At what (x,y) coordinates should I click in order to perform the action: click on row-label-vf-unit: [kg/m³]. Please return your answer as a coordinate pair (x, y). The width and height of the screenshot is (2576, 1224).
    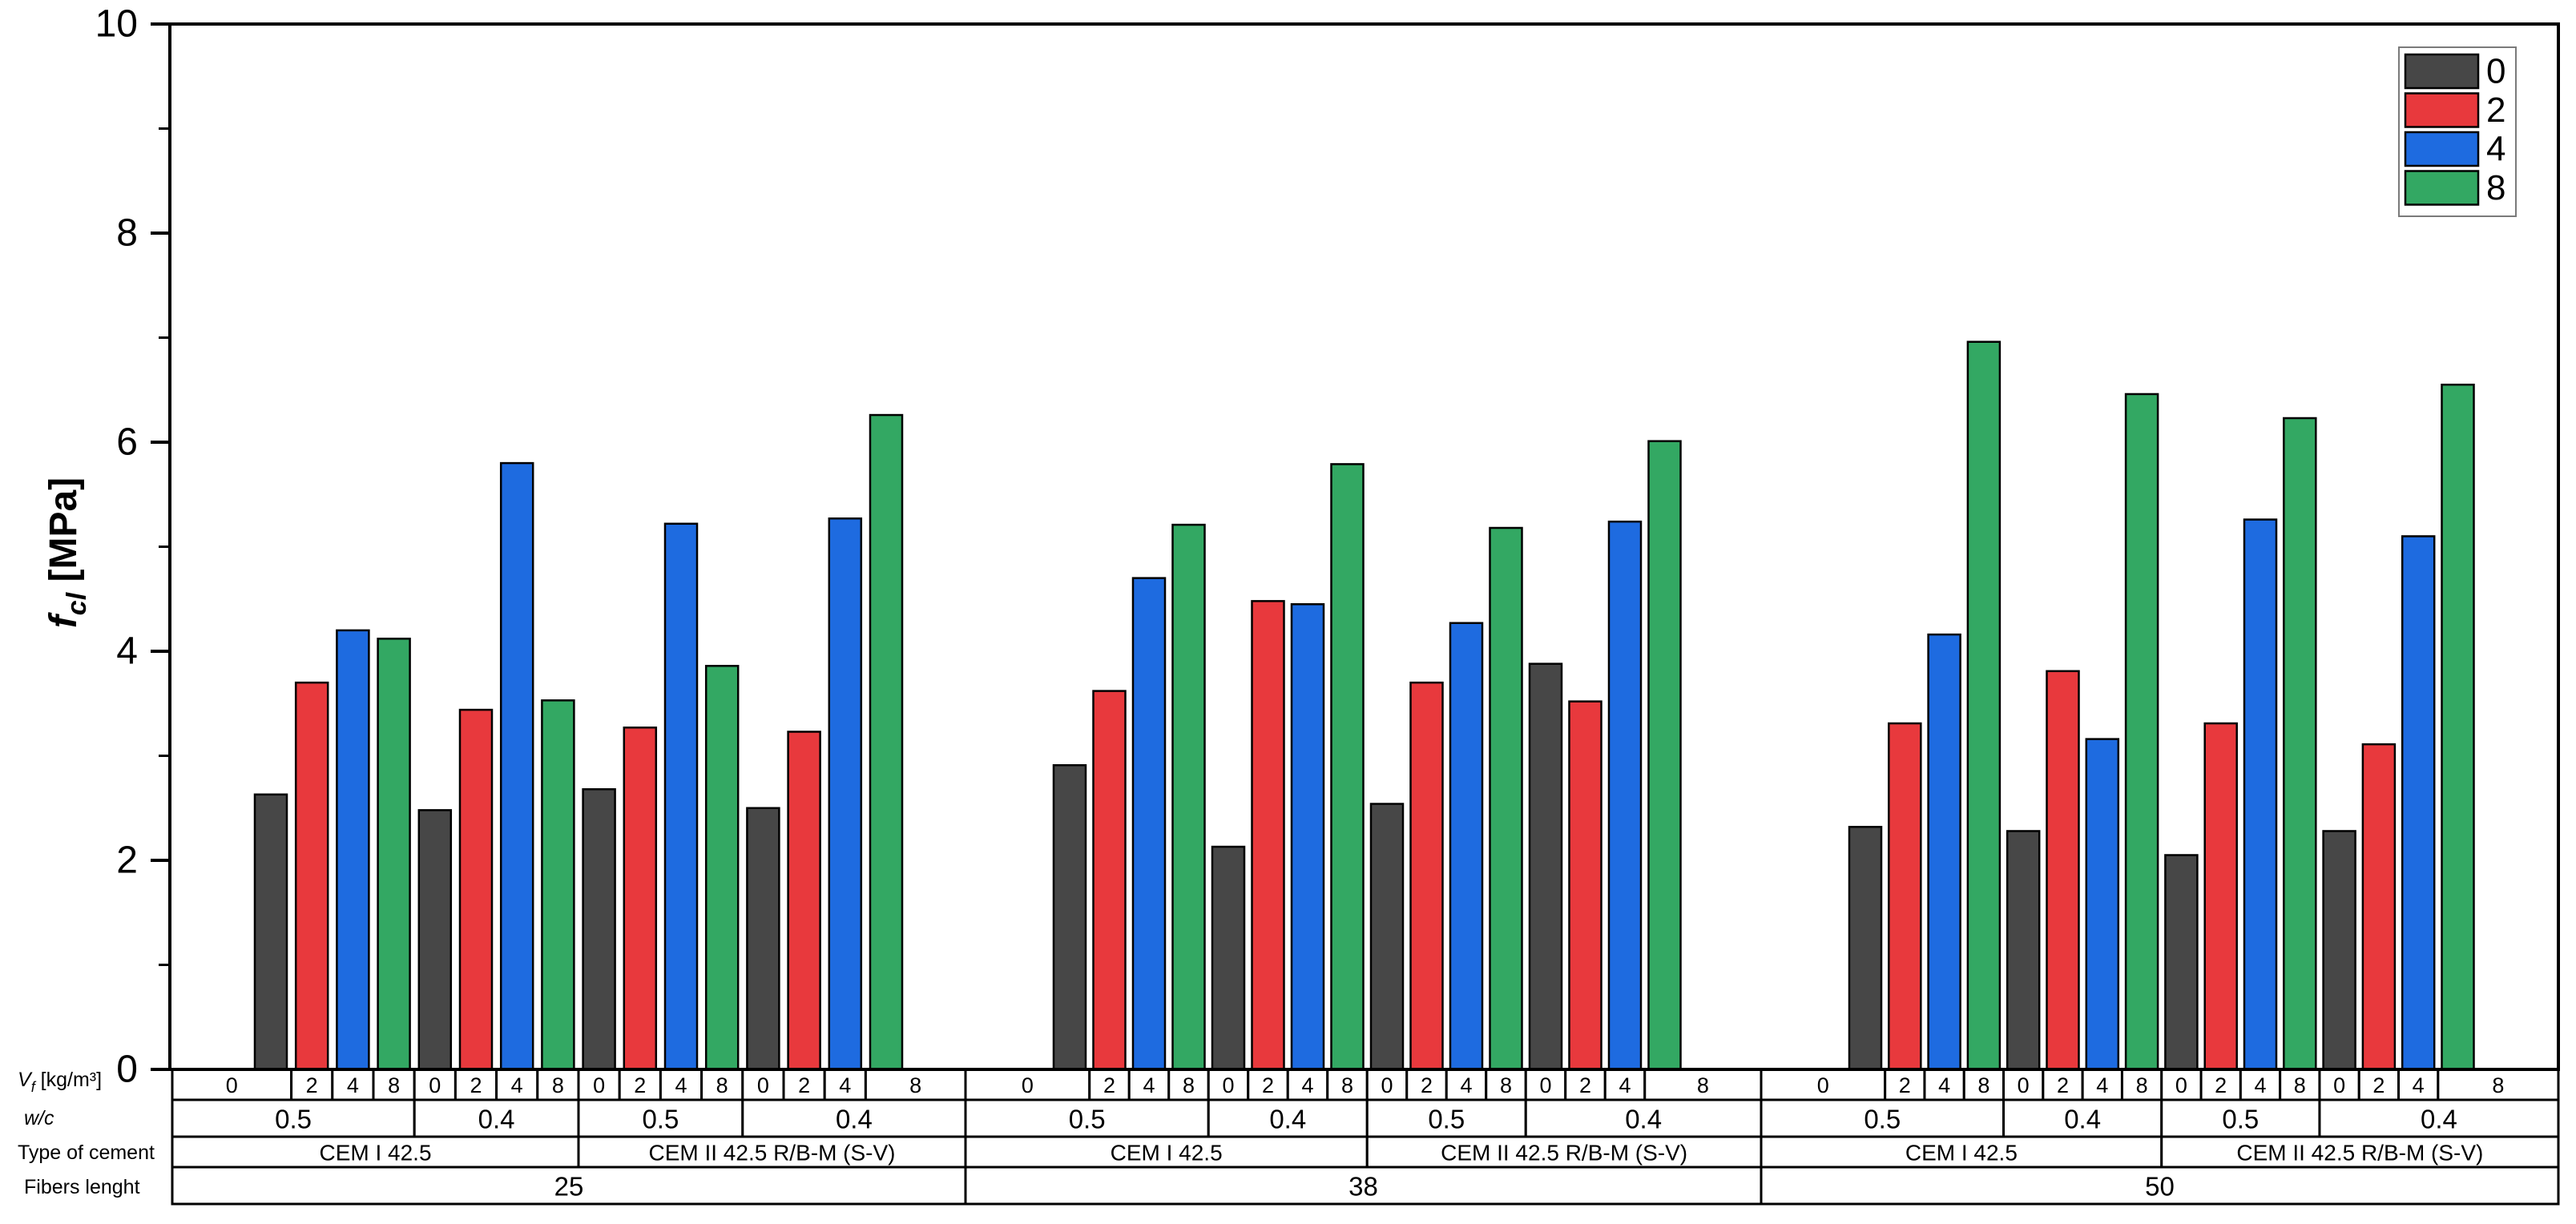
    Looking at the image, I should click on (68, 1080).